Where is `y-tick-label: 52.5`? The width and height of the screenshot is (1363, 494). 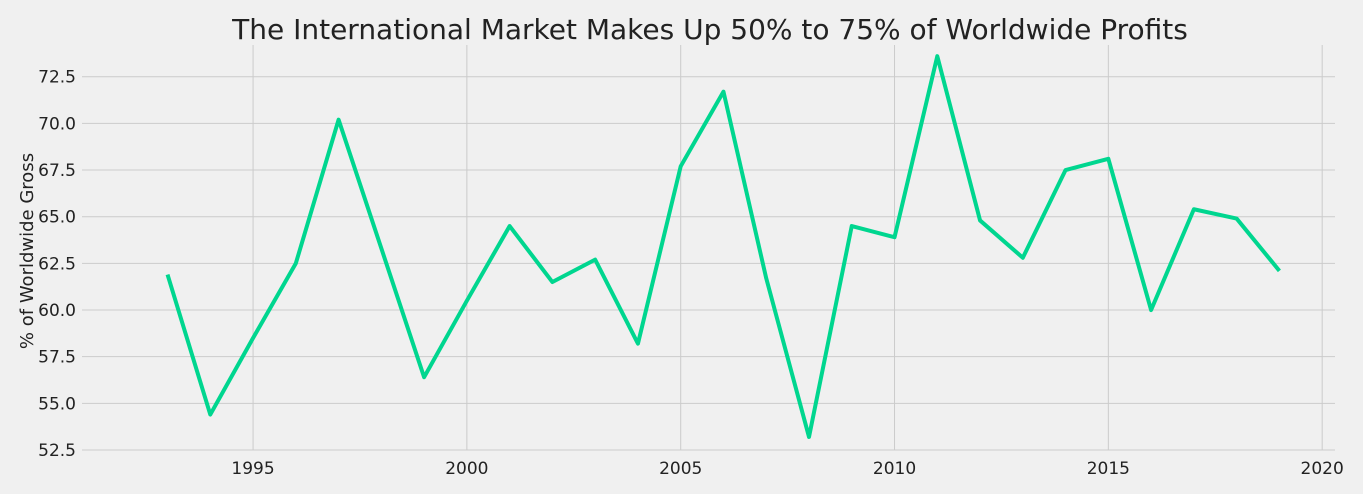
y-tick-label: 52.5 is located at coordinates (57, 451).